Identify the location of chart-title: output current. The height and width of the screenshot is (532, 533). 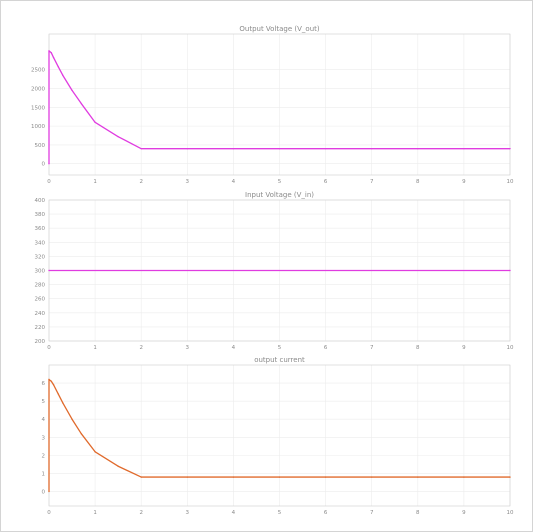
(279, 360).